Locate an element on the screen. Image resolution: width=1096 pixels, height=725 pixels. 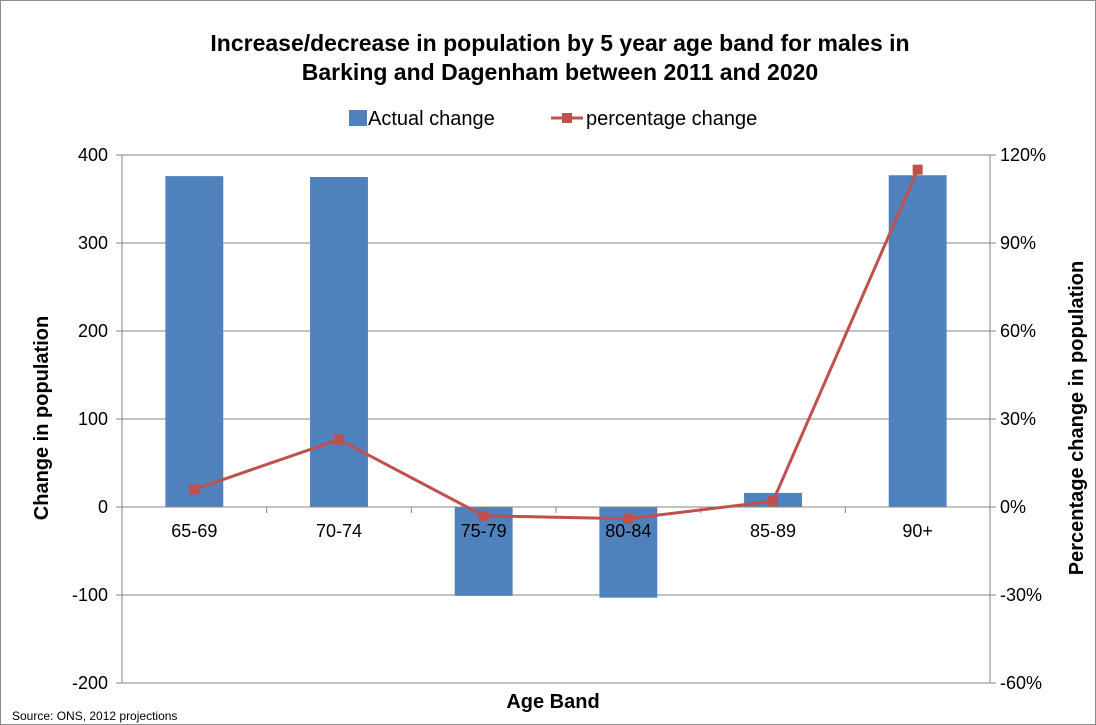
y-tick-labels: -200 -100 0 100 200 300 400 is located at coordinates (90, 419).